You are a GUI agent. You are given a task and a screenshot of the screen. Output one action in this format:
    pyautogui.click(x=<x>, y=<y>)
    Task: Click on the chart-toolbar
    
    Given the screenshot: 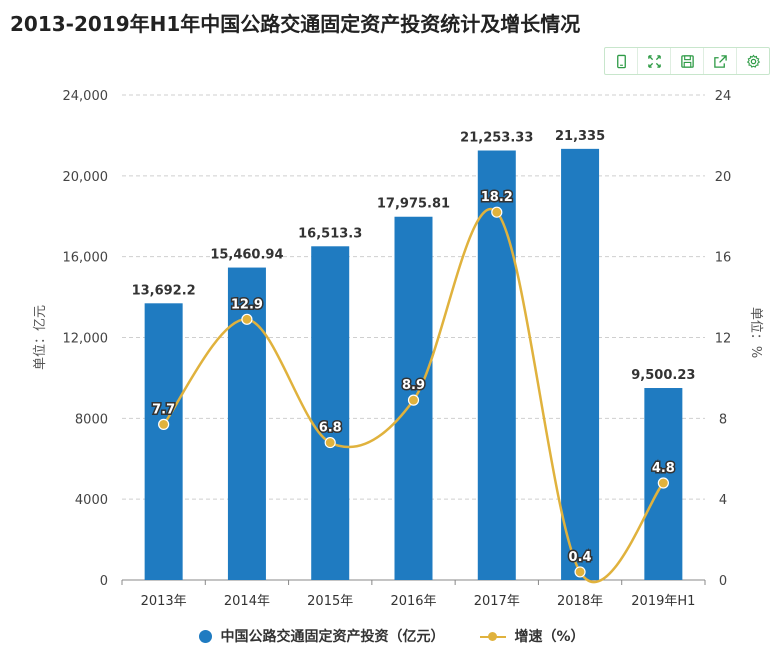 What is the action you would take?
    pyautogui.click(x=687, y=61)
    